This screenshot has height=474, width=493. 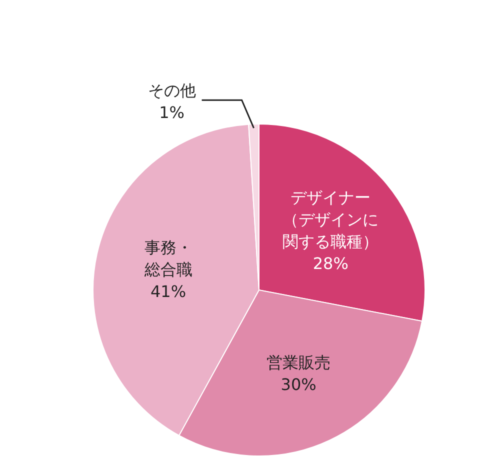 I want to click on slice-label: 営業販売, so click(x=299, y=363).